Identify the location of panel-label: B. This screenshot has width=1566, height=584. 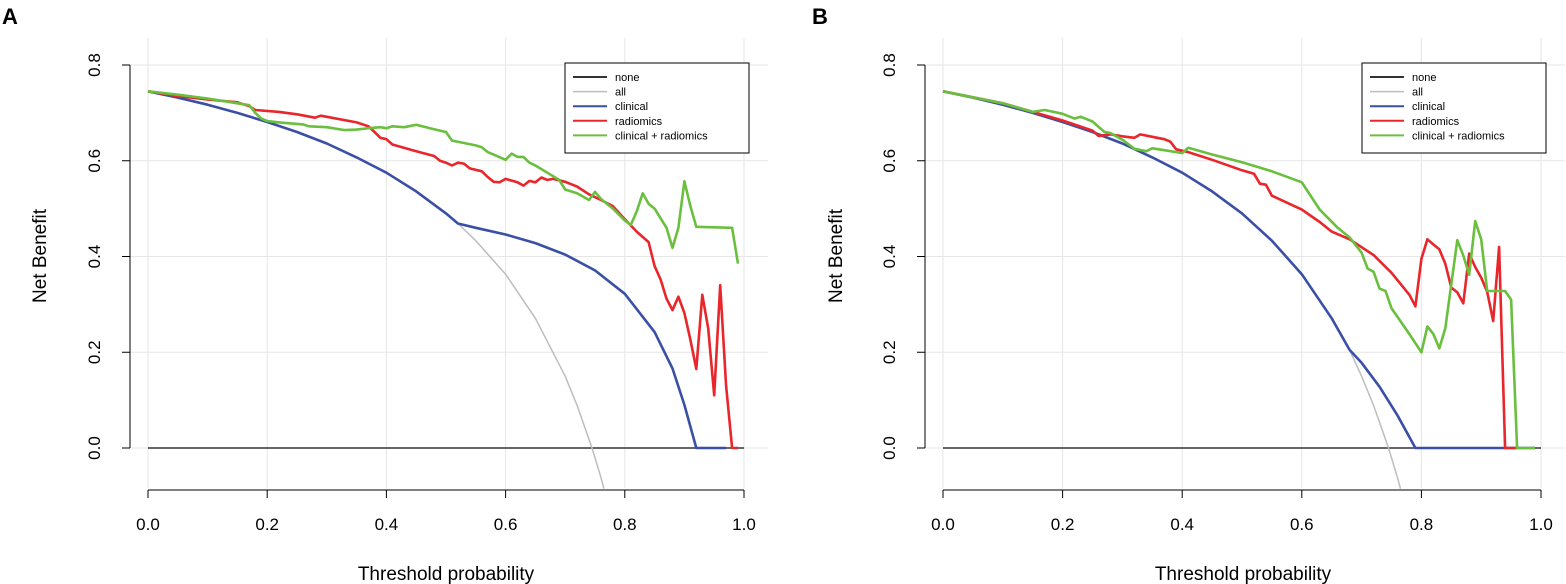
(820, 16).